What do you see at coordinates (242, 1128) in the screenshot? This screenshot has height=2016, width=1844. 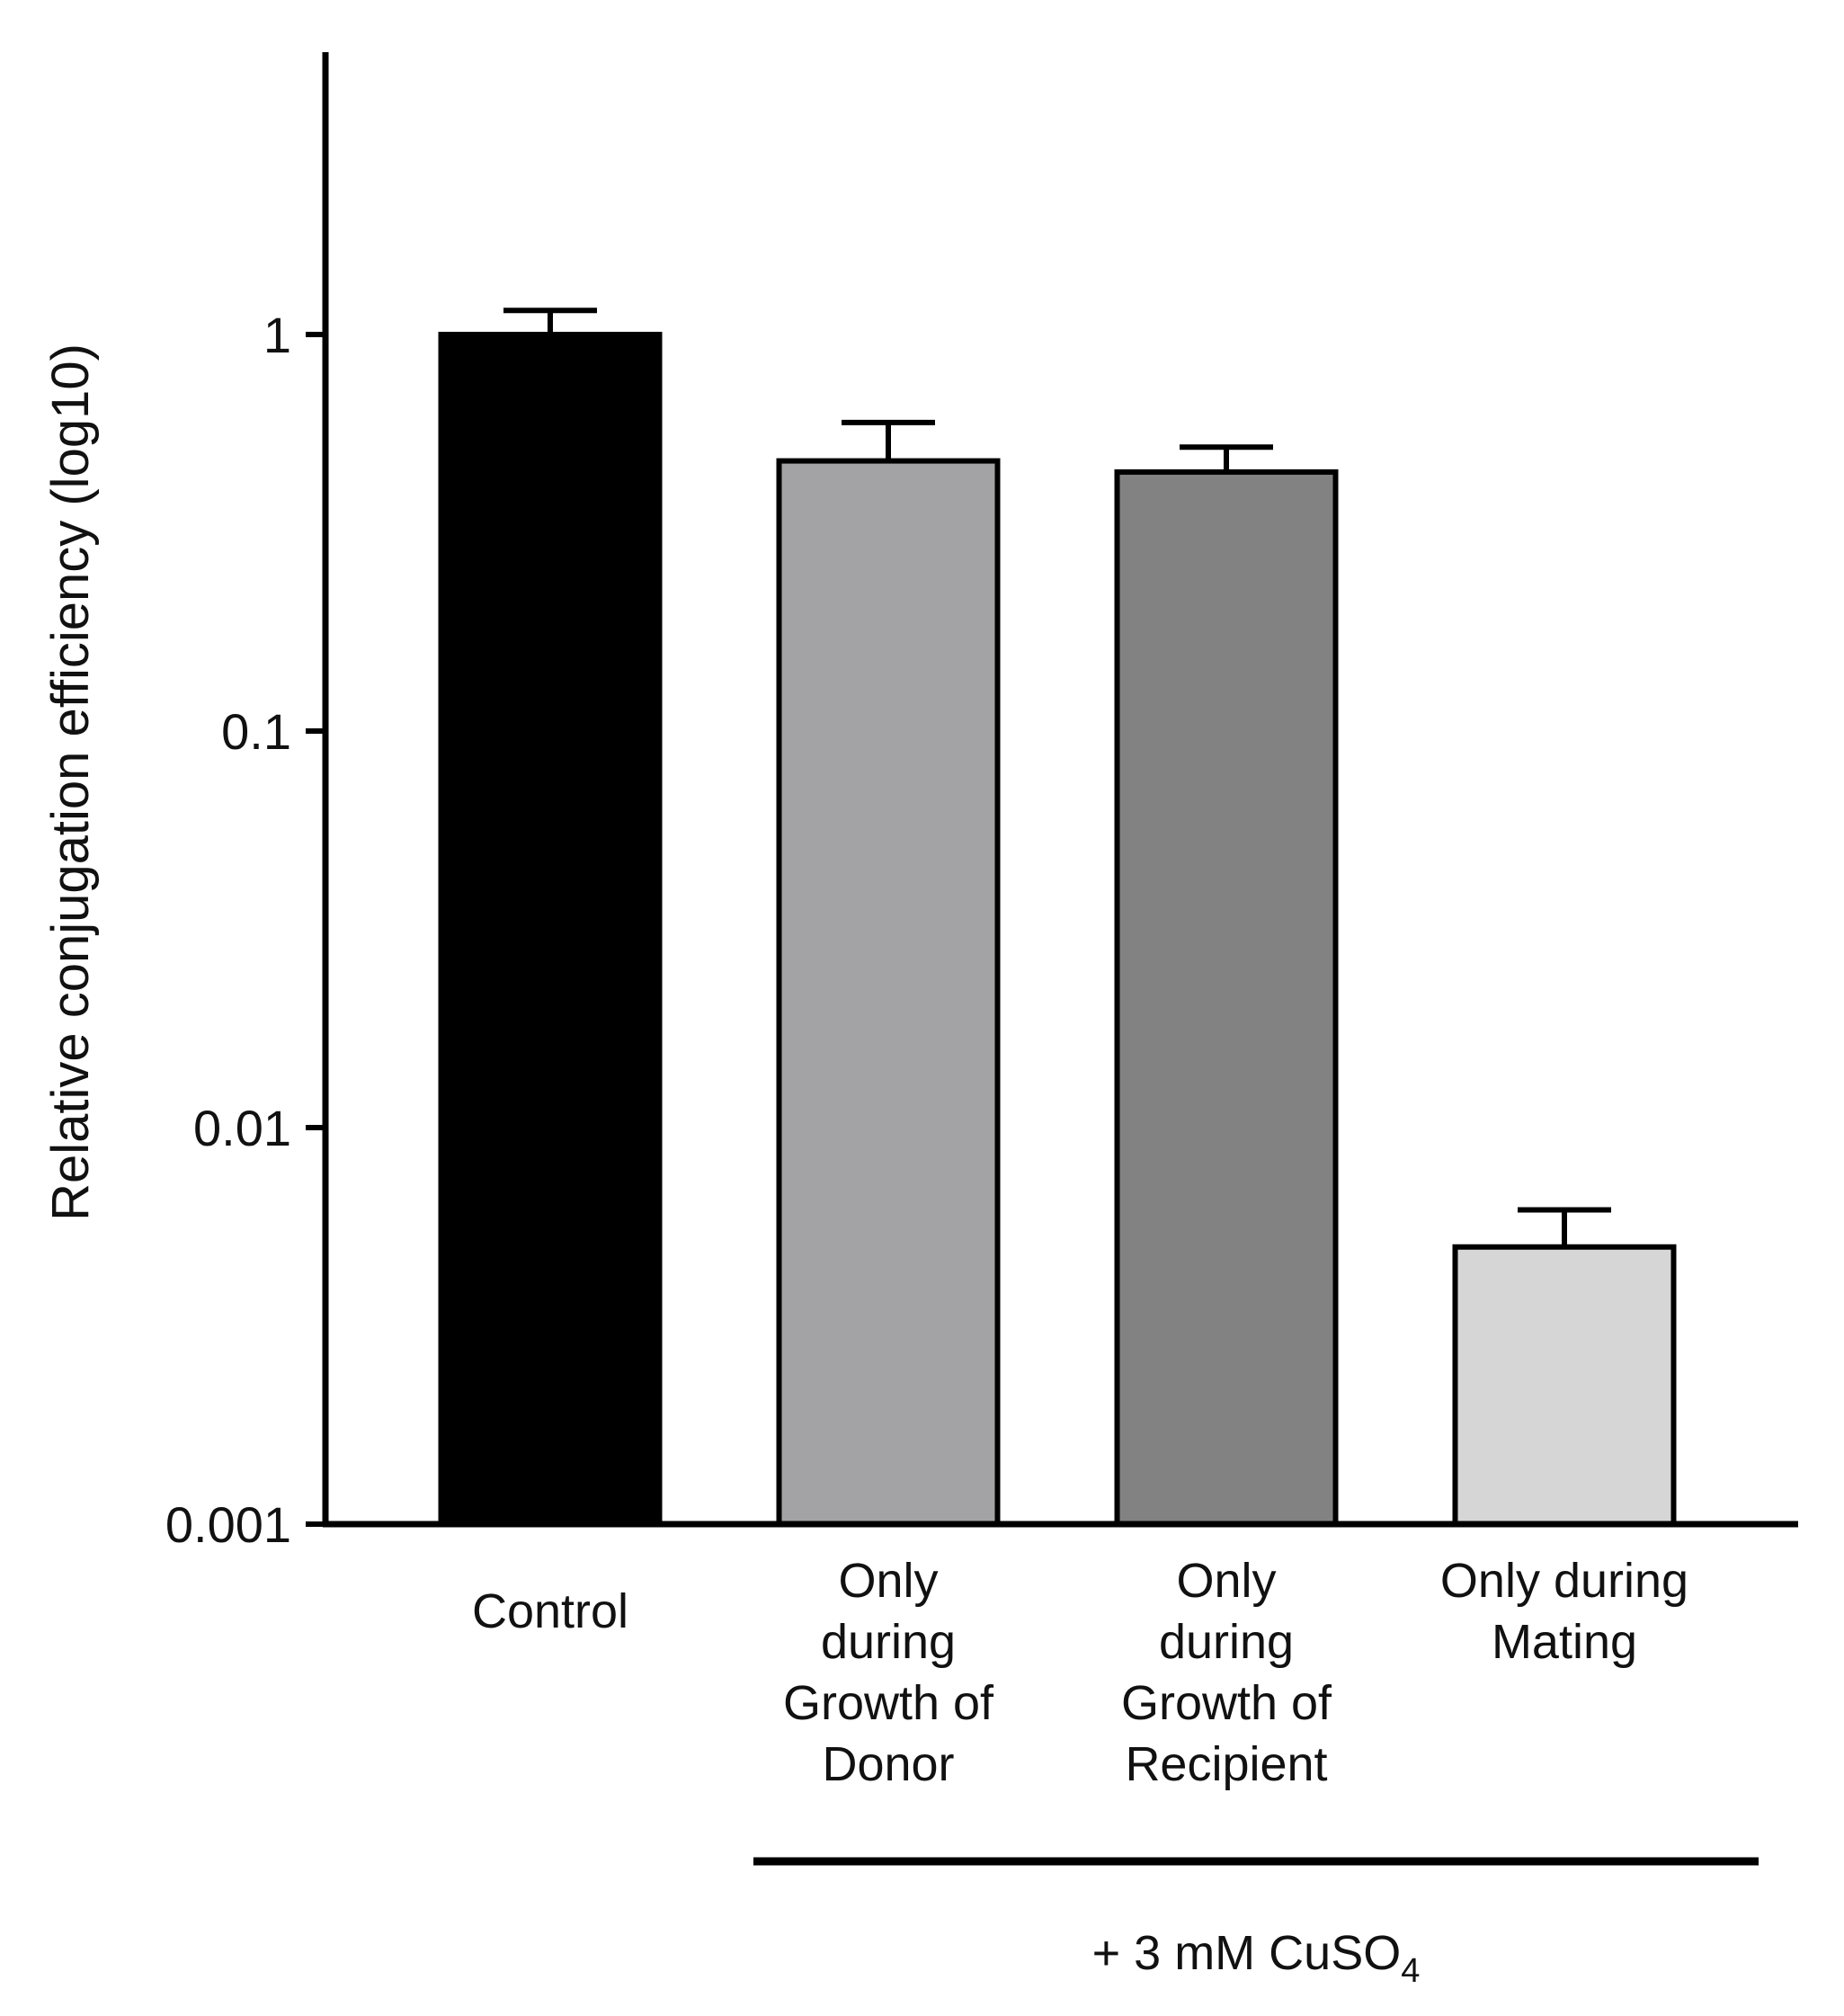 I see `y-tick-label-2: 0.01` at bounding box center [242, 1128].